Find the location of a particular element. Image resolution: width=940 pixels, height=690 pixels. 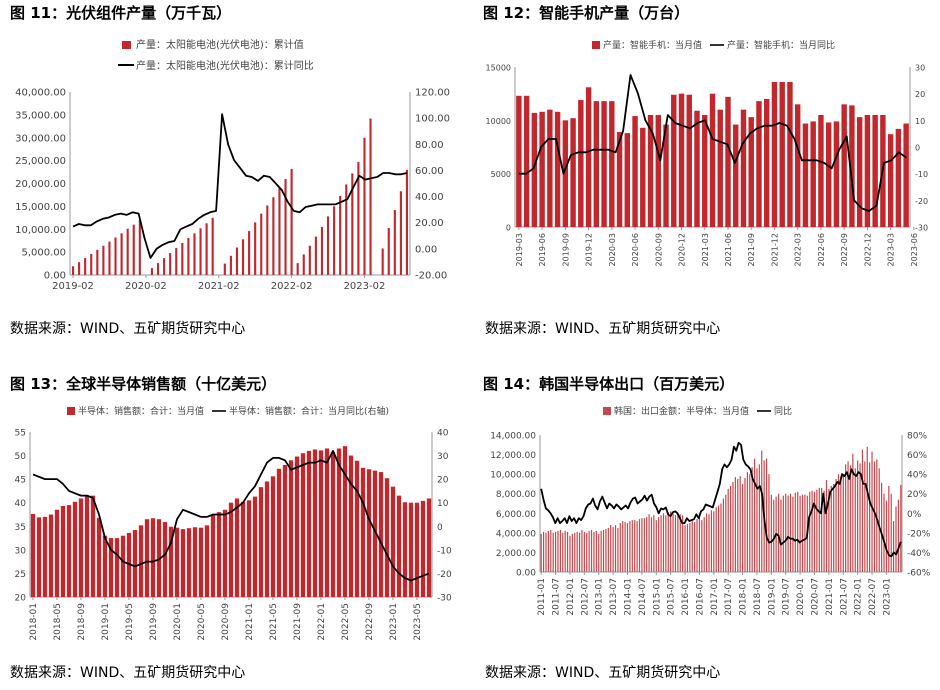

y-right-tick-label: 100.00 is located at coordinates (432, 119).